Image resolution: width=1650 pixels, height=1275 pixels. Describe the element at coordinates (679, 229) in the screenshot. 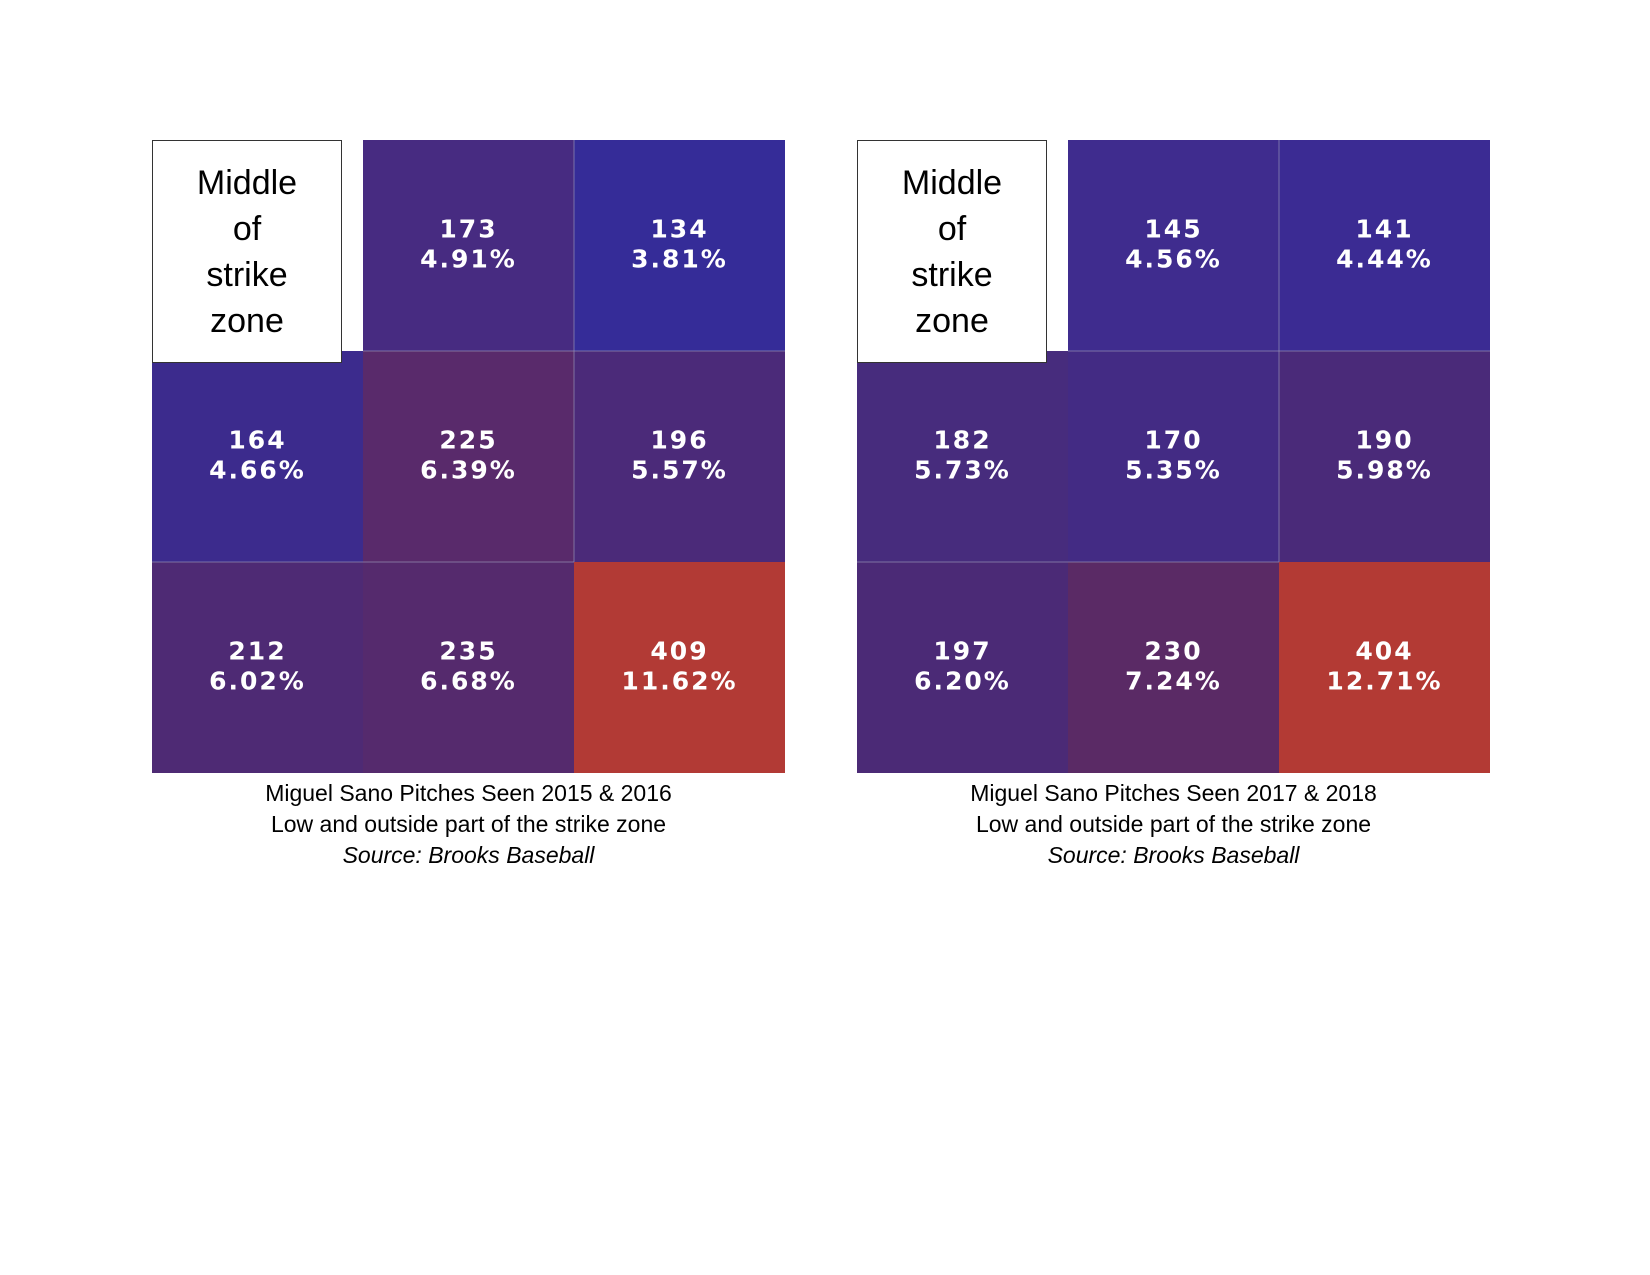

I see `cell-count-label: 134` at that location.